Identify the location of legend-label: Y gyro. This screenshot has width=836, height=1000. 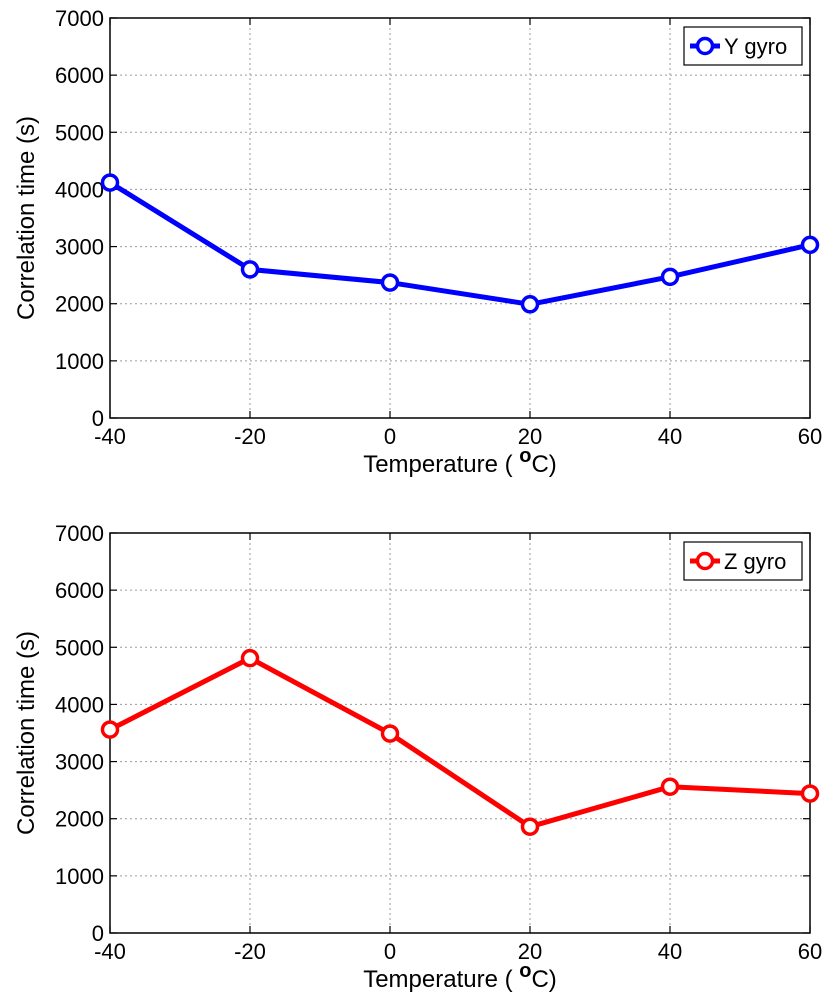
(755, 46).